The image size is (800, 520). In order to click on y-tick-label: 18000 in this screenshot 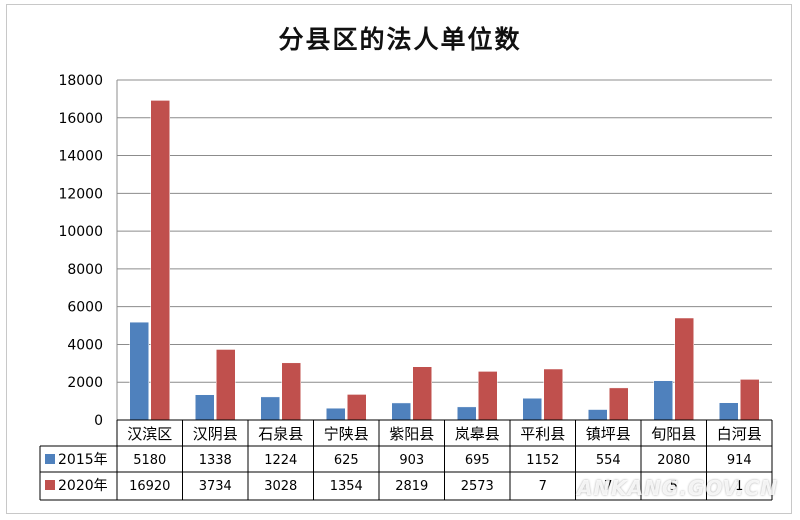, I will do `click(80, 81)`.